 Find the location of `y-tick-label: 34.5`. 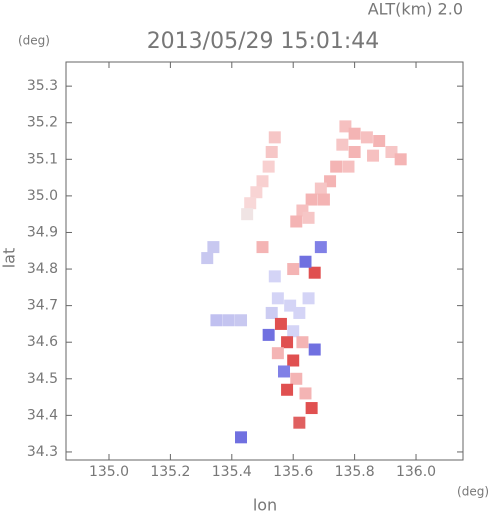

y-tick-label: 34.5 is located at coordinates (42, 379).